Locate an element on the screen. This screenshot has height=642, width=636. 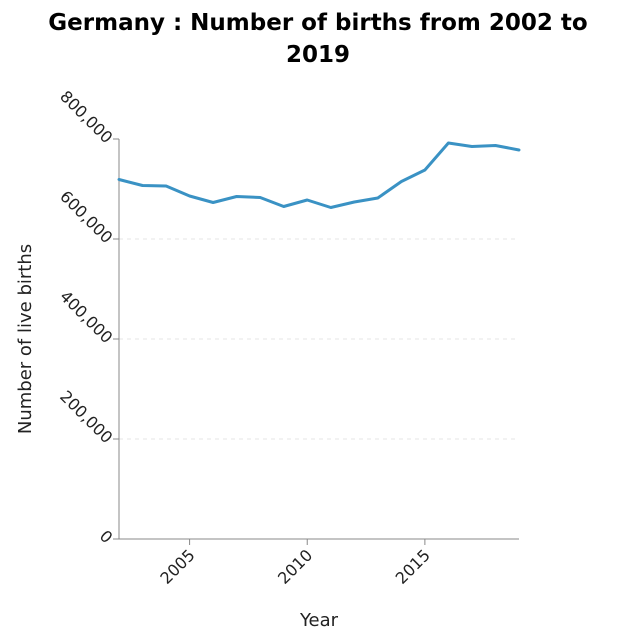
series-line is located at coordinates (319, 175).